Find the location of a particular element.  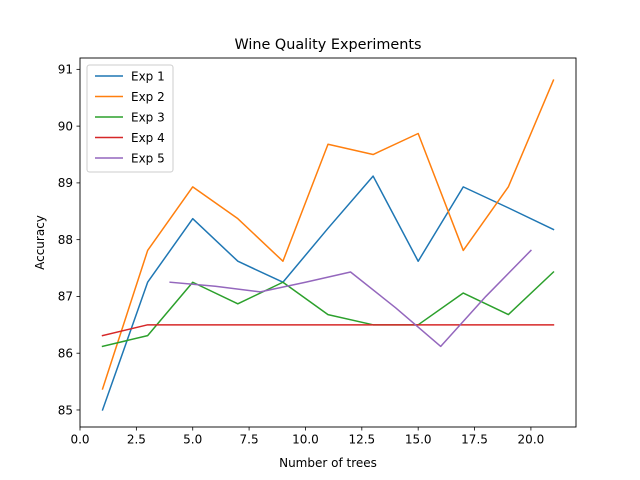

x-tick-label: 15.0 is located at coordinates (418, 440).